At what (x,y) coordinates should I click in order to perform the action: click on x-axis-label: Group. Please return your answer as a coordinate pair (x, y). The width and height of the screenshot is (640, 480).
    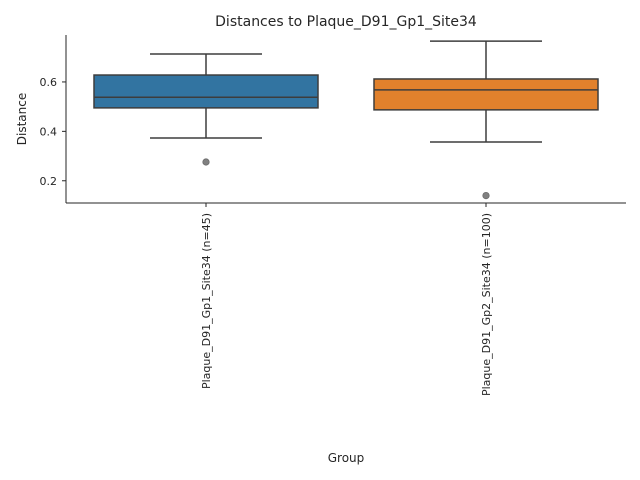
    Looking at the image, I should click on (346, 458).